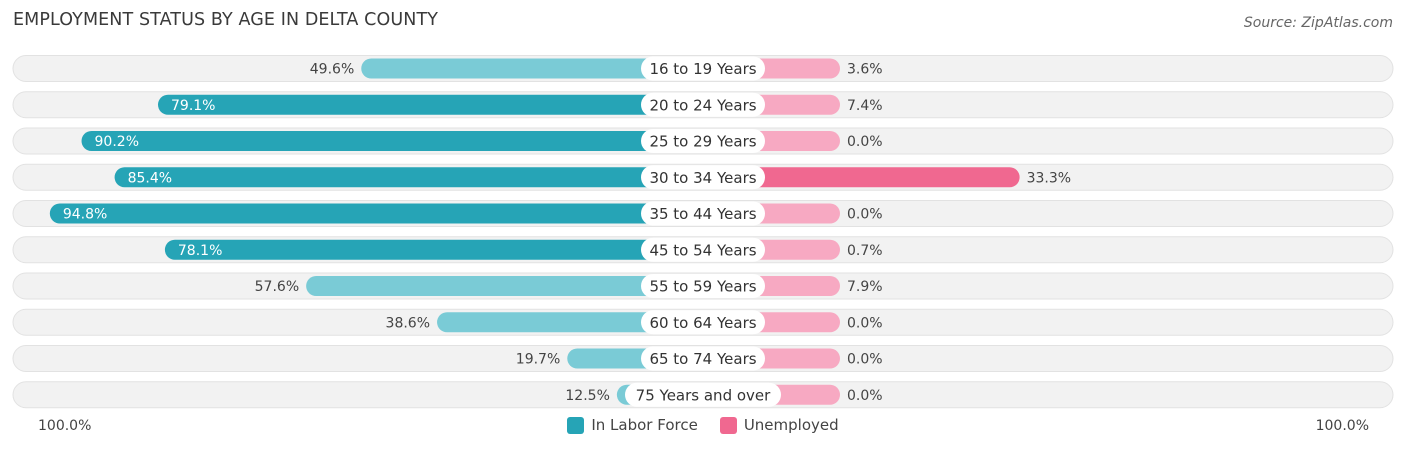 The image size is (1406, 450). Describe the element at coordinates (865, 287) in the screenshot. I see `value-label-unemployed: 7.9%` at that location.